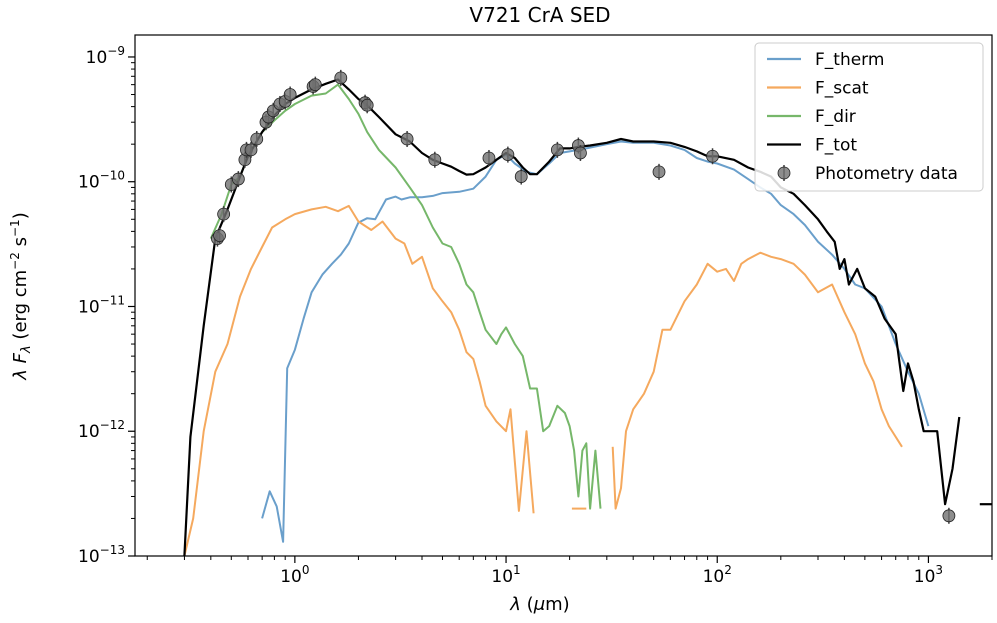 The width and height of the screenshot is (997, 623). What do you see at coordinates (294, 575) in the screenshot?
I see `x-tick-label: 10⁰` at bounding box center [294, 575].